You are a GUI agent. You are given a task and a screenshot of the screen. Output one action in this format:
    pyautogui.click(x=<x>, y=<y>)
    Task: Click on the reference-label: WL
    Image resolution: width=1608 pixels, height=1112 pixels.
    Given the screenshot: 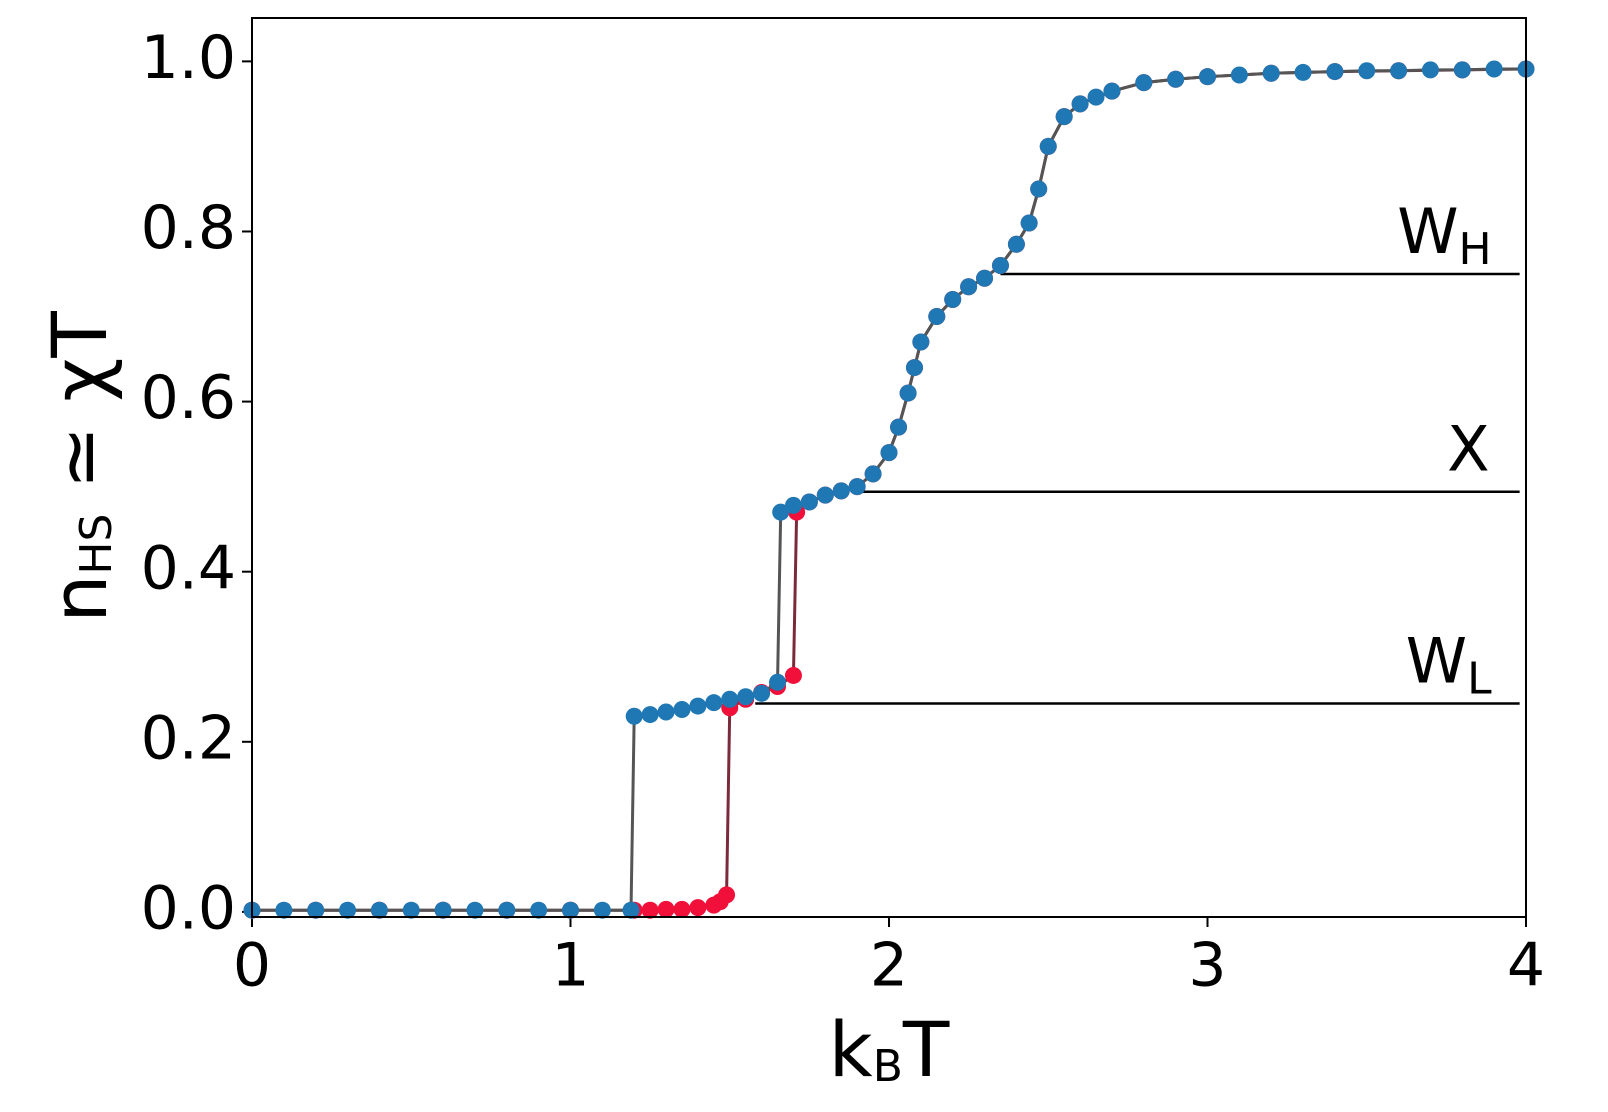 What is the action you would take?
    pyautogui.click(x=1449, y=665)
    